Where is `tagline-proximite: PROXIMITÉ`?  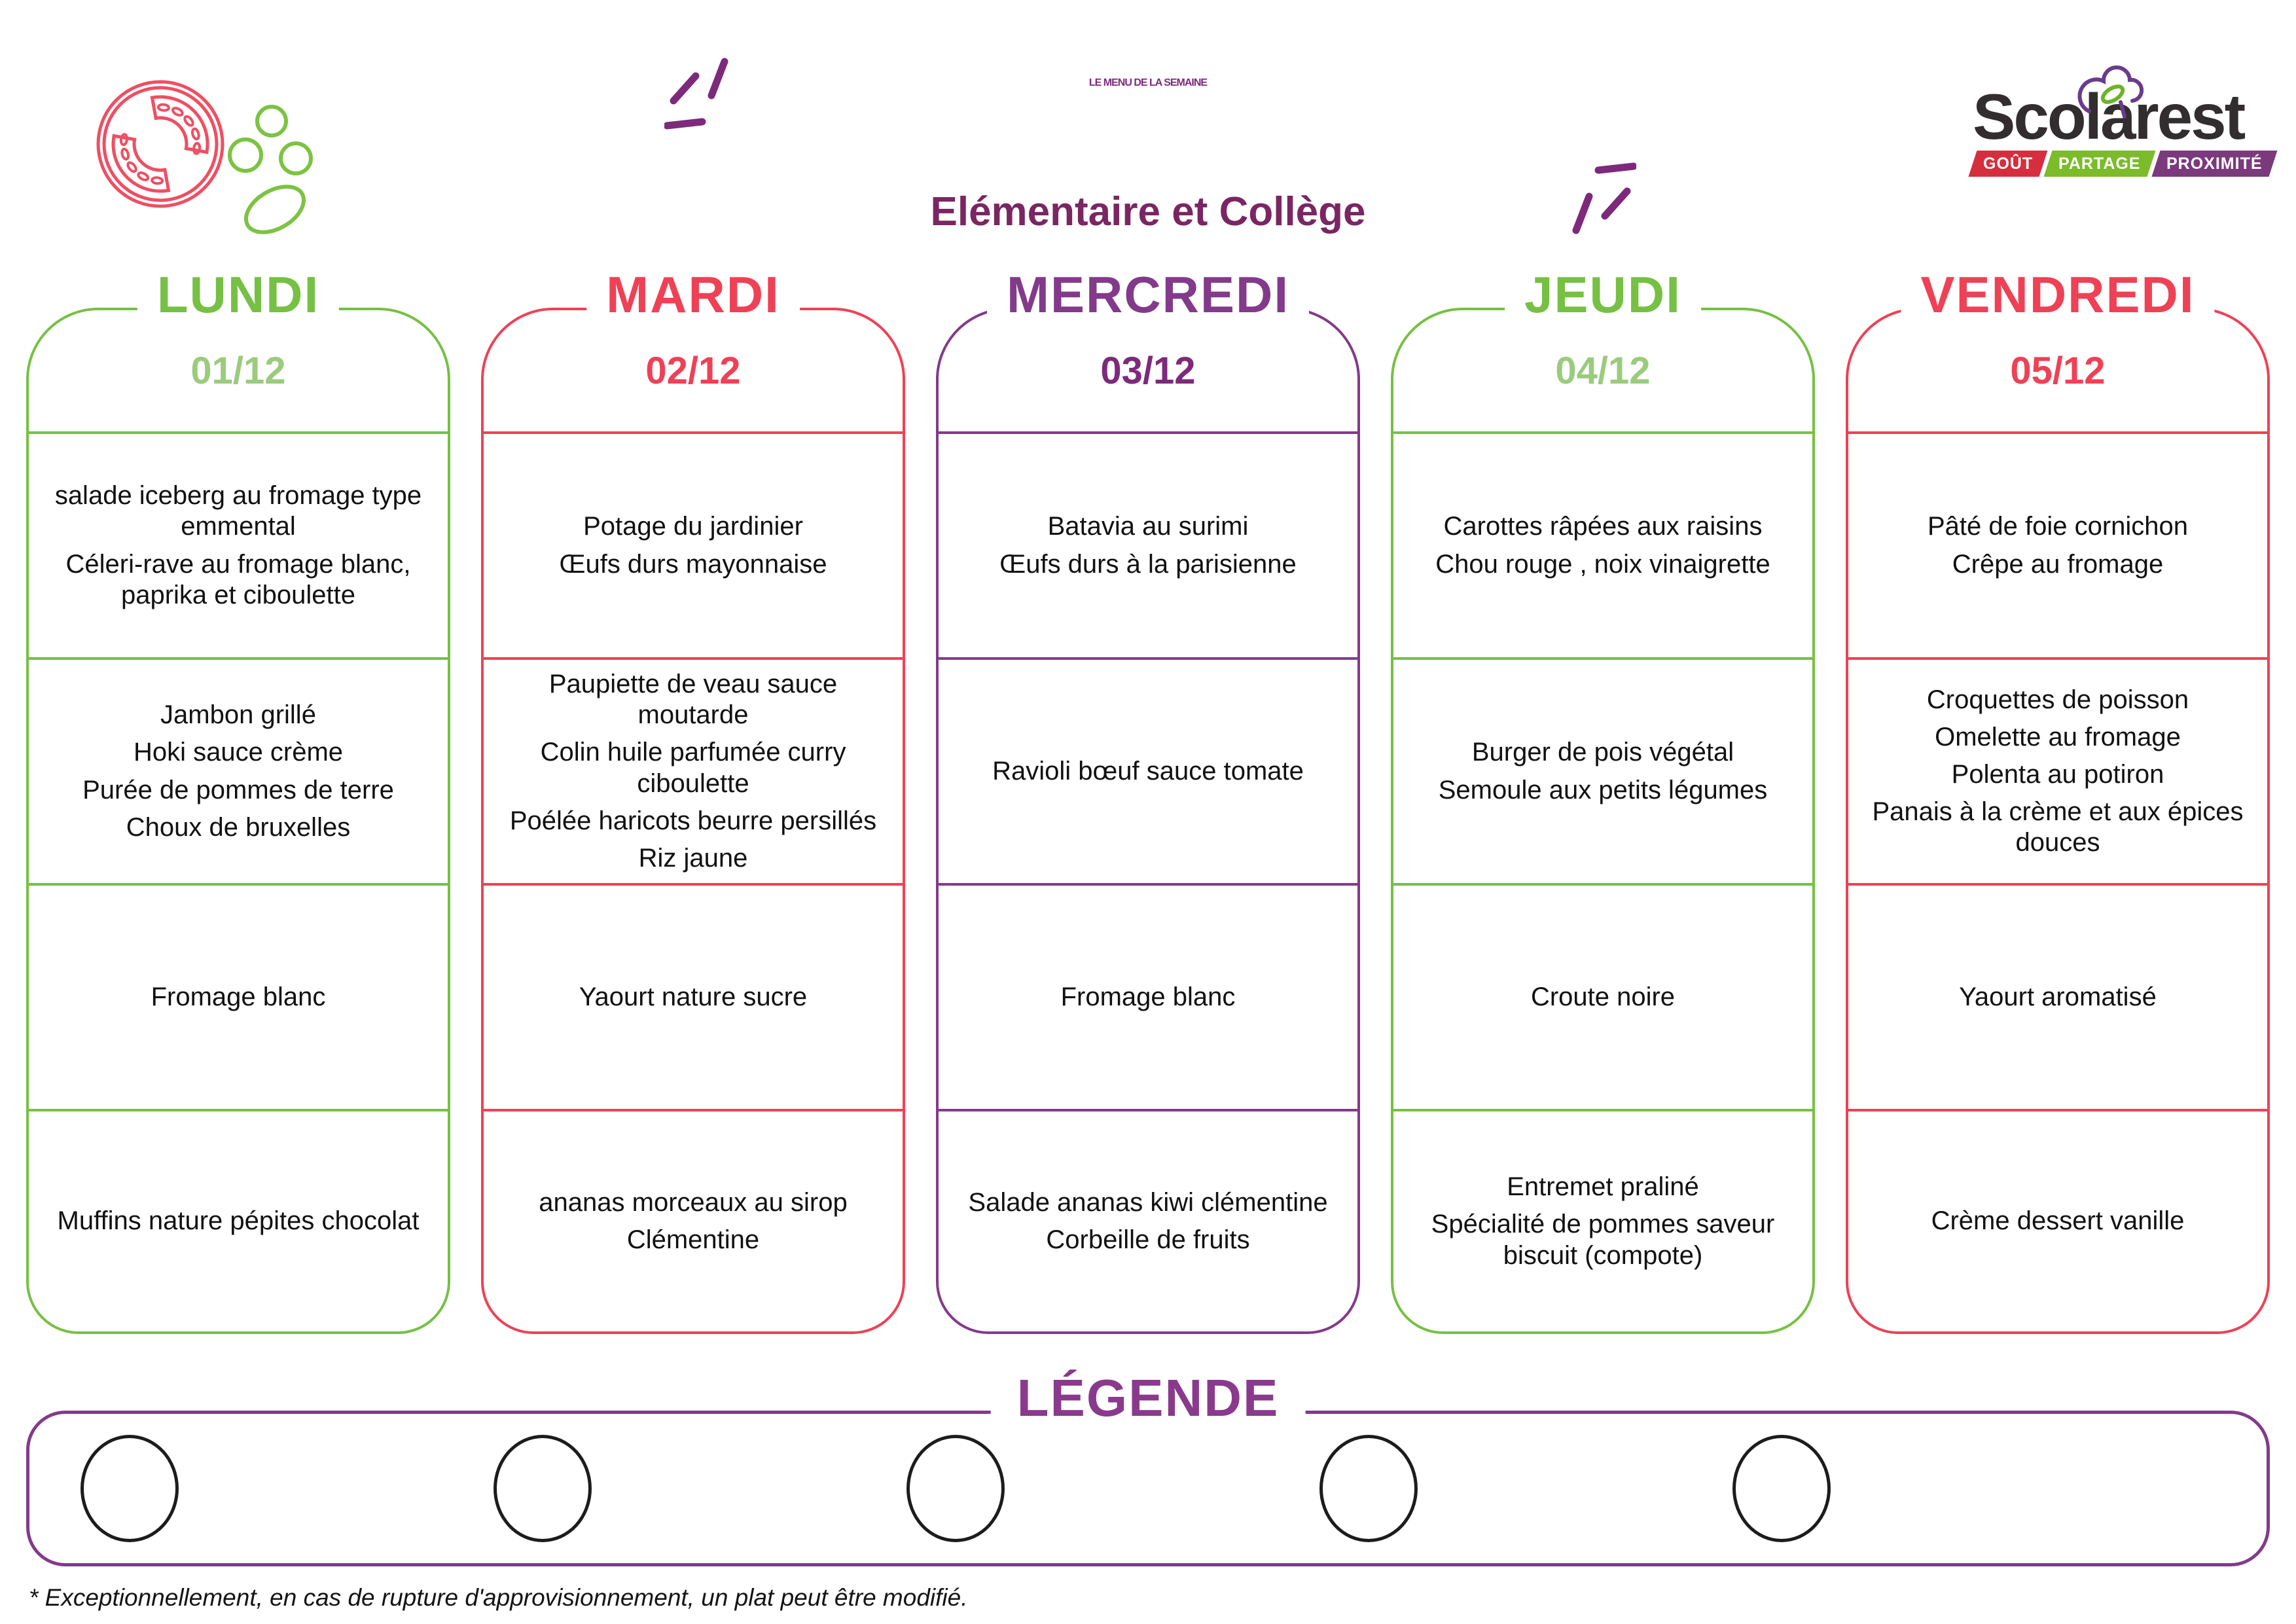 tagline-proximite: PROXIMITÉ is located at coordinates (2214, 164).